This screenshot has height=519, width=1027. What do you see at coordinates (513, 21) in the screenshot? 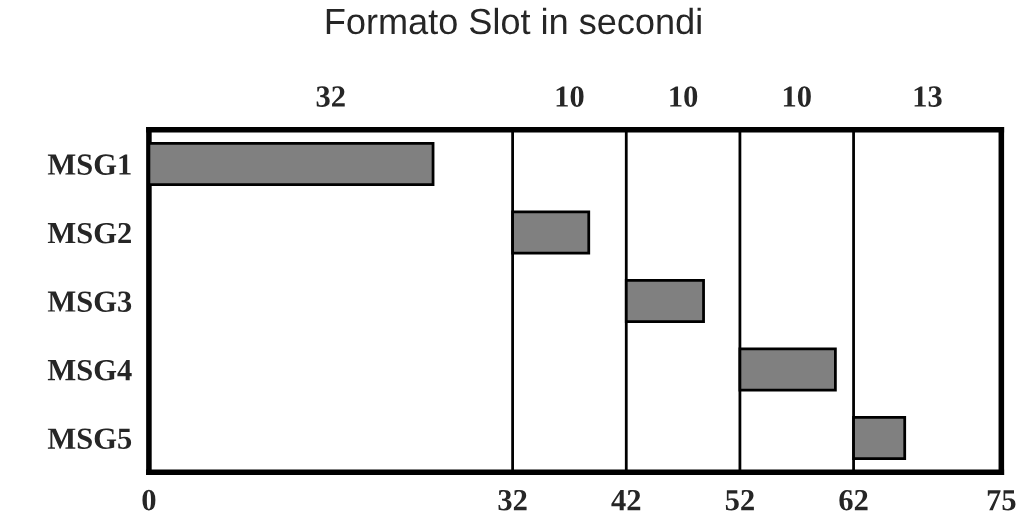
I see `chart-title: Formato Slot in secondi` at bounding box center [513, 21].